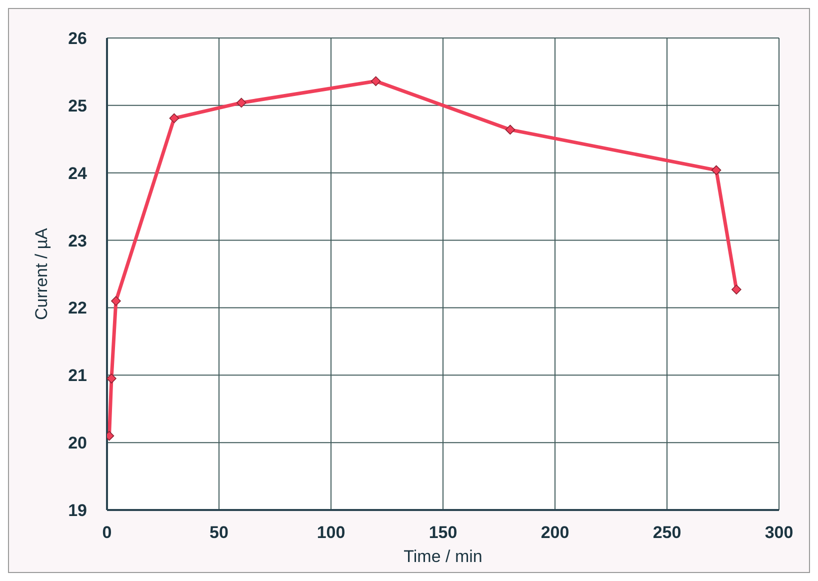 This screenshot has width=818, height=581. I want to click on x-tick-label: 0, so click(107, 532).